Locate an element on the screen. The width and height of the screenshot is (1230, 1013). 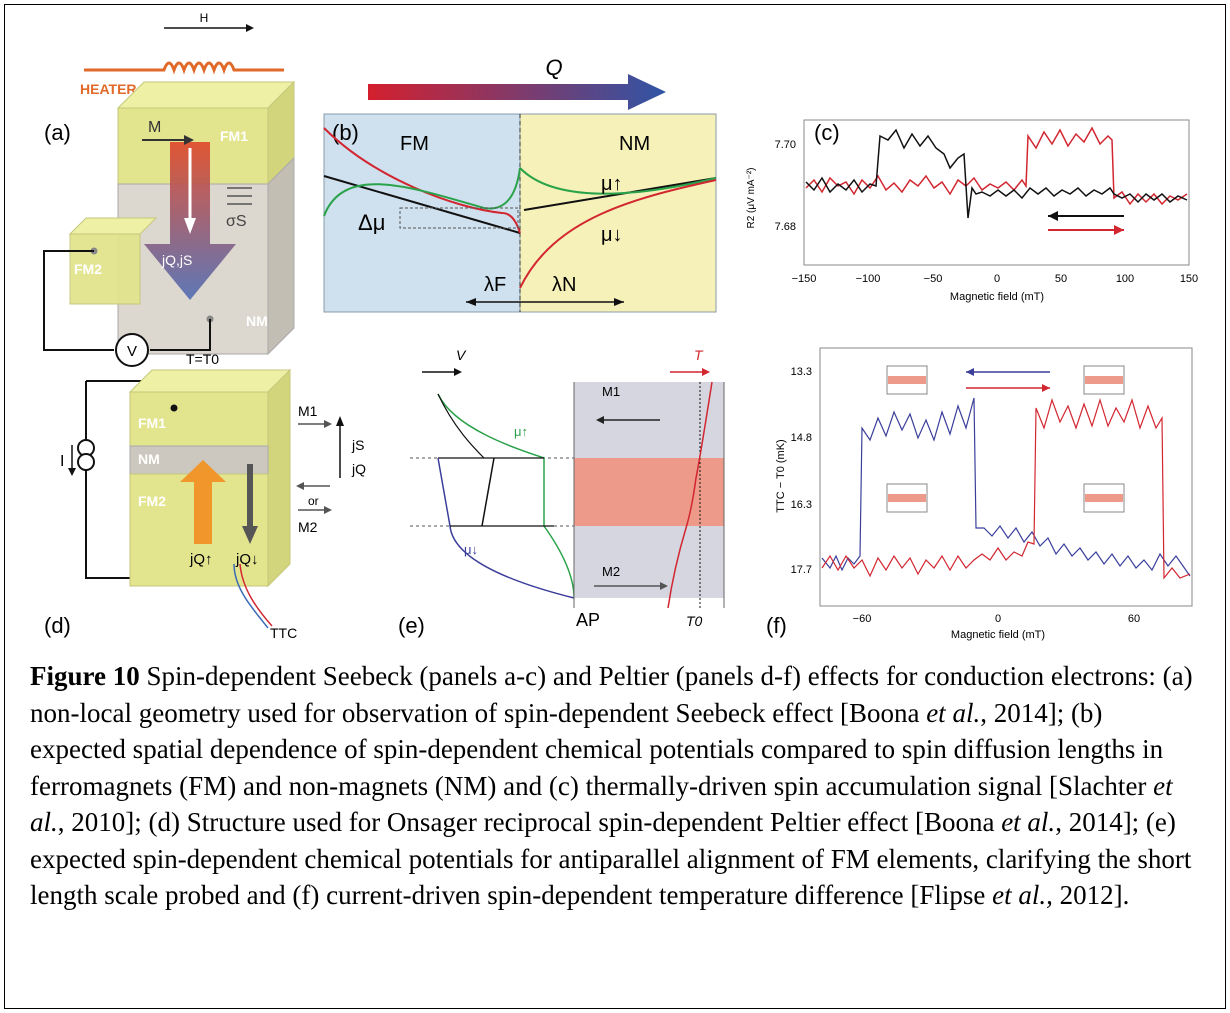
currents-label: jQ,jS is located at coordinates (176, 260).